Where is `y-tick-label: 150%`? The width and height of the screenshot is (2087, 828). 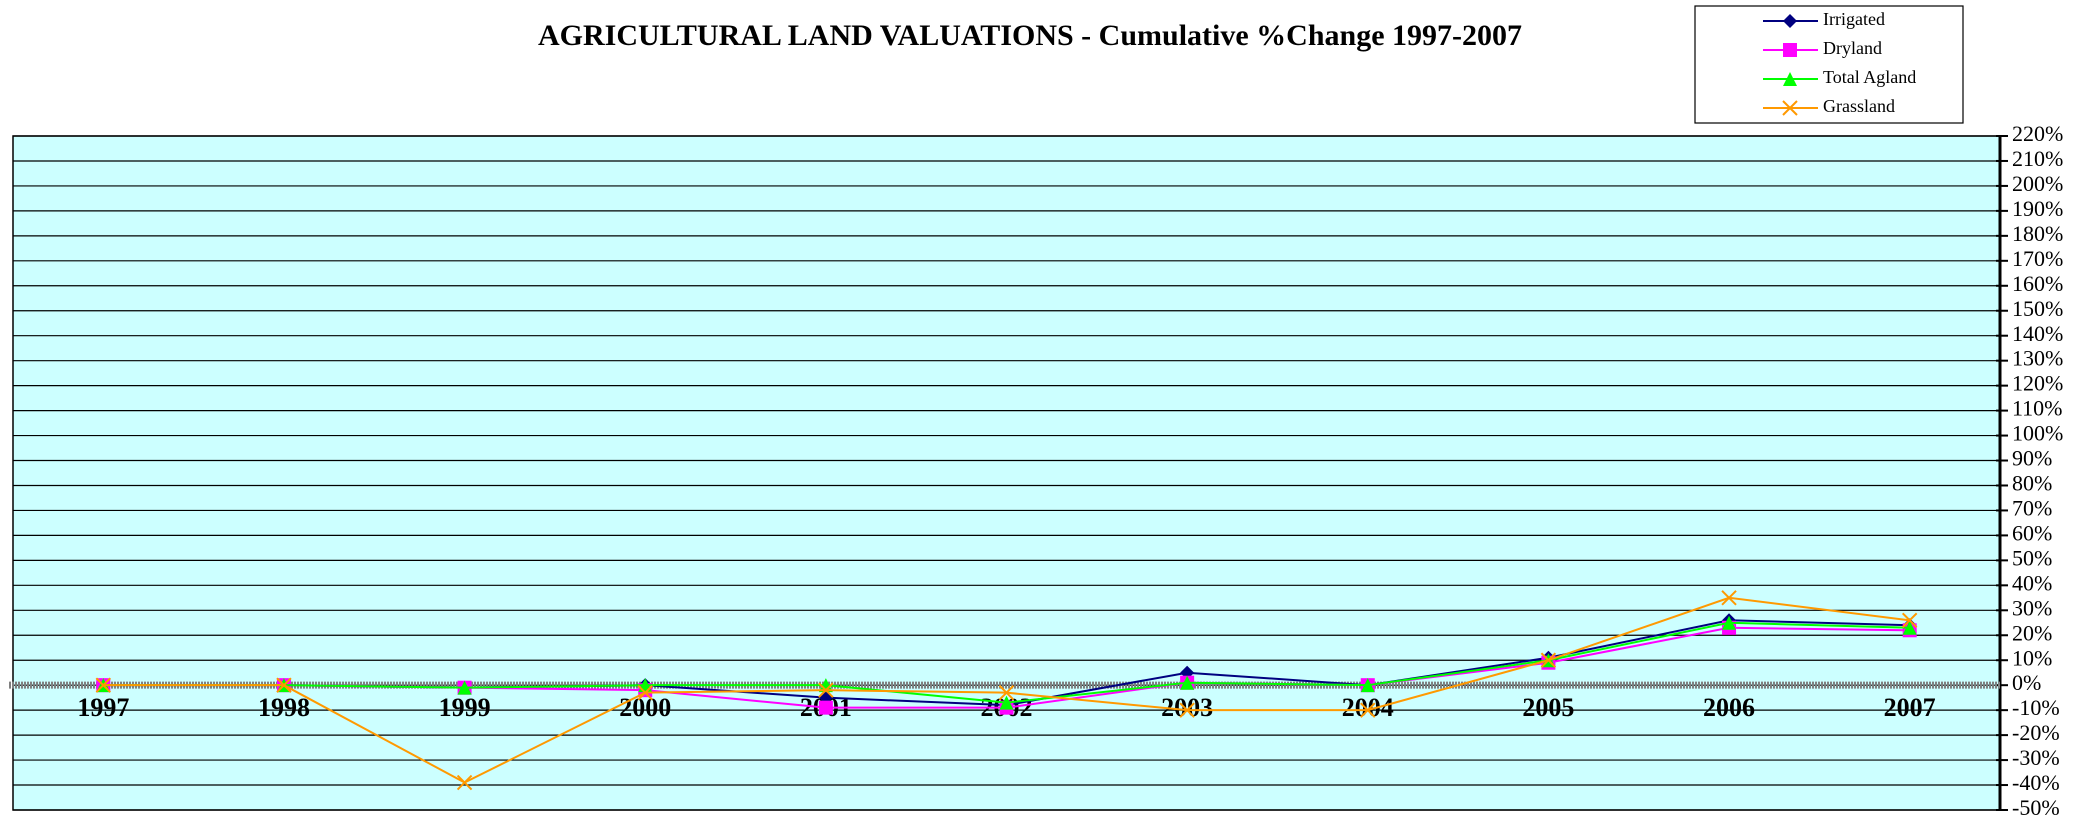
y-tick-label: 150% is located at coordinates (2037, 308).